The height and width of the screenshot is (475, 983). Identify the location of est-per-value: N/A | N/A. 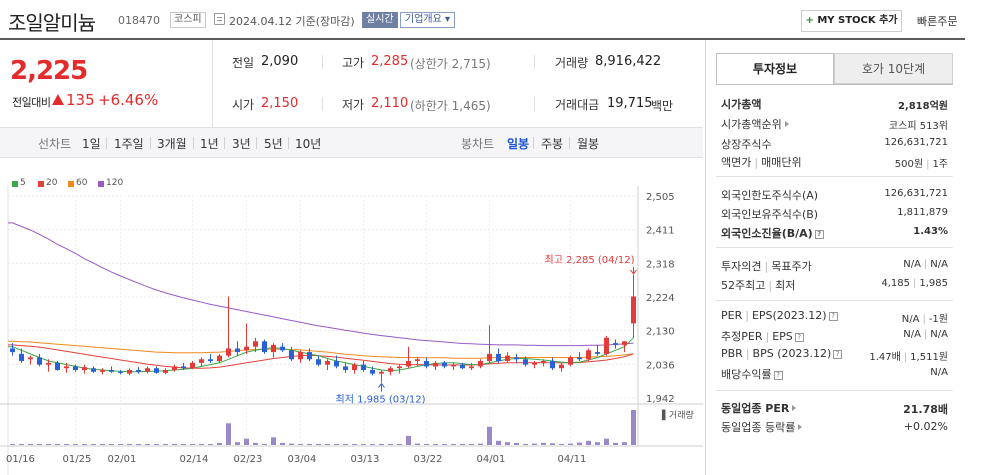
(925, 334).